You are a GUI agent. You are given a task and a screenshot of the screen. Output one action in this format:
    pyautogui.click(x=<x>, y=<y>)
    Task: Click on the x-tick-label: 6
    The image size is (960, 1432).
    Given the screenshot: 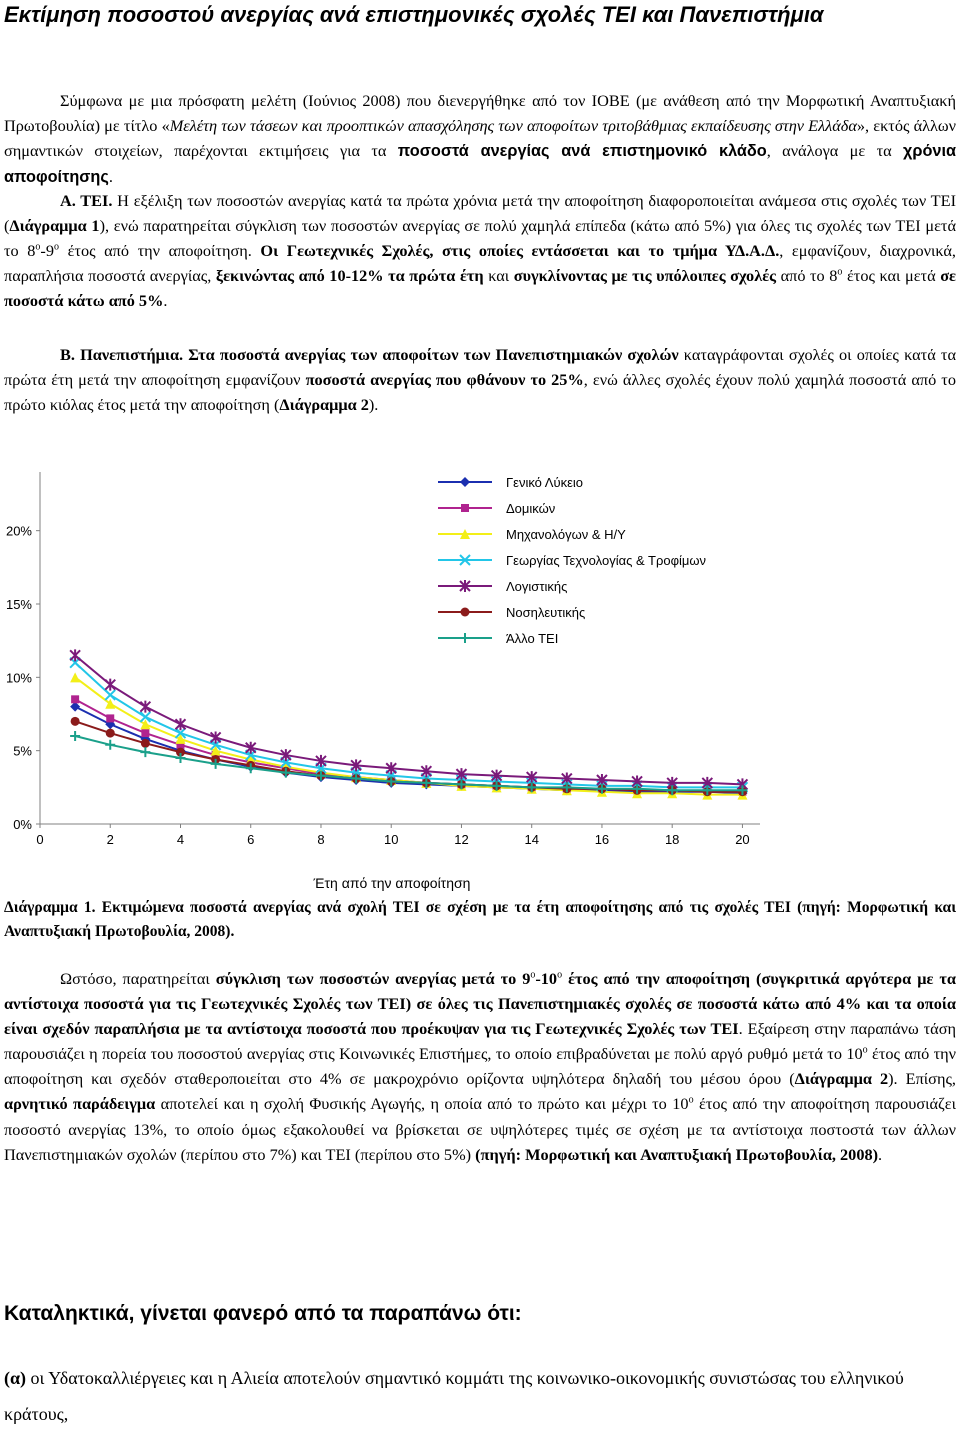 What is the action you would take?
    pyautogui.click(x=250, y=839)
    